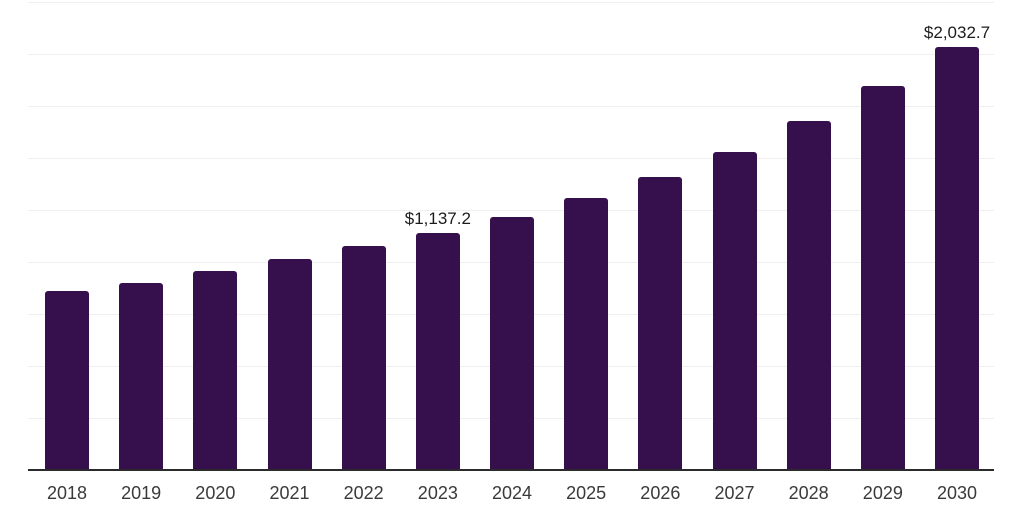 The width and height of the screenshot is (1024, 512). What do you see at coordinates (511, 54) in the screenshot?
I see `gridline-2000` at bounding box center [511, 54].